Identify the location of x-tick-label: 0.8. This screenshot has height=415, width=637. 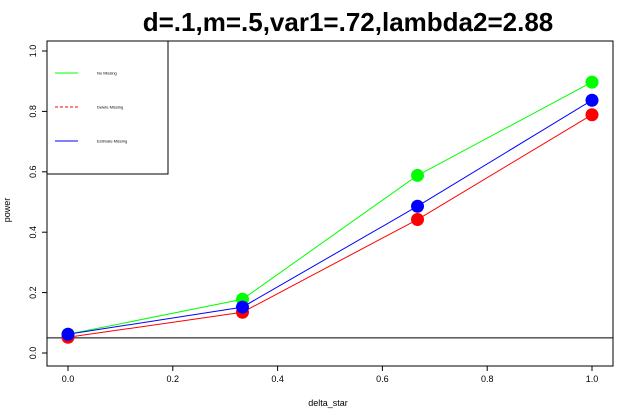
(487, 379).